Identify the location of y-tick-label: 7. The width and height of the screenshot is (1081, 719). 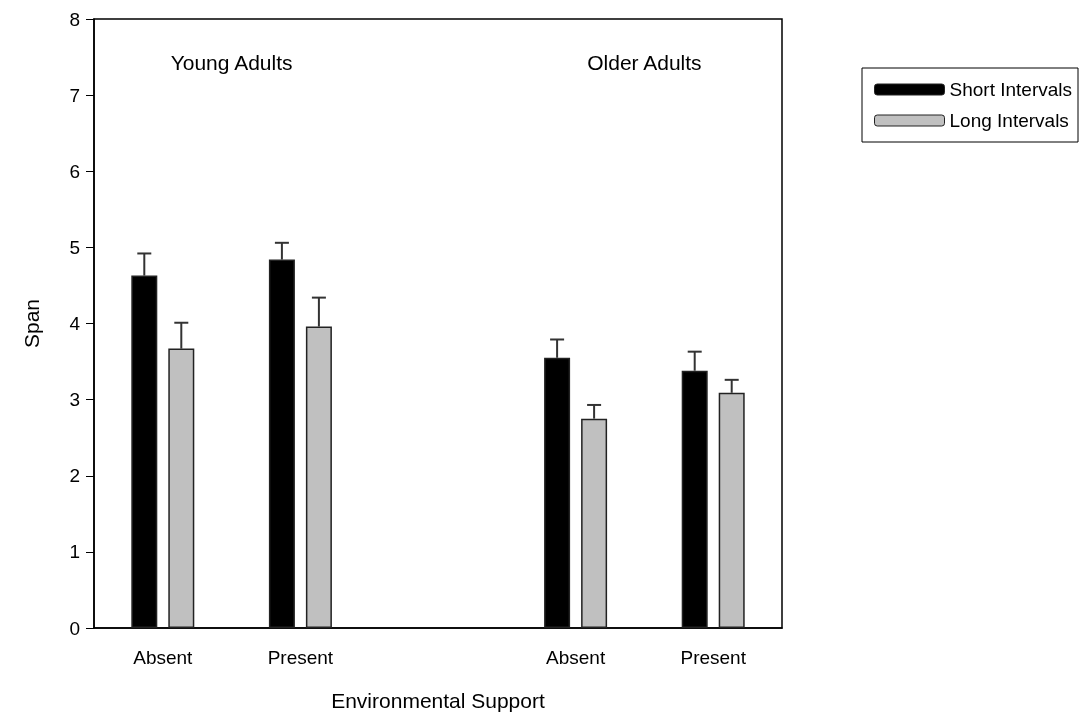
(74, 95).